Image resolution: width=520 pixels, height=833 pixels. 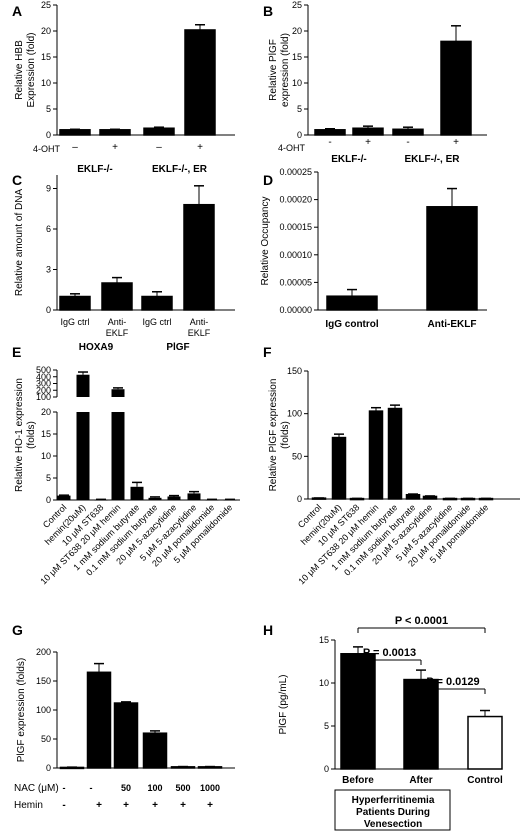 I want to click on x-tick-label-nac: 50, so click(x=126, y=788).